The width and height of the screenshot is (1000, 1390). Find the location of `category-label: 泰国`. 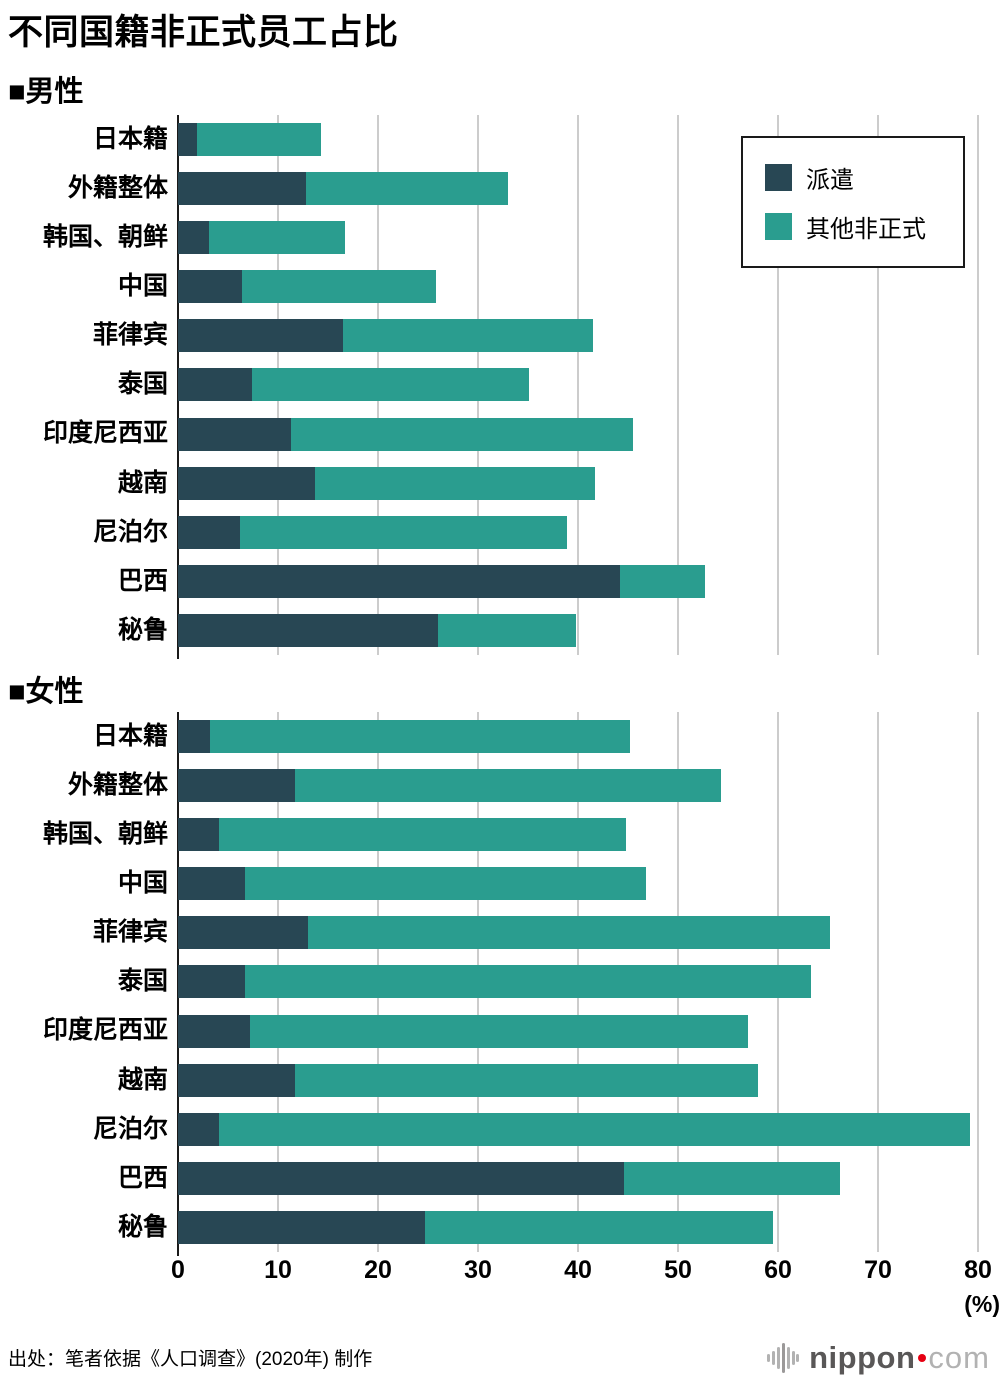

category-label: 泰国 is located at coordinates (142, 384).